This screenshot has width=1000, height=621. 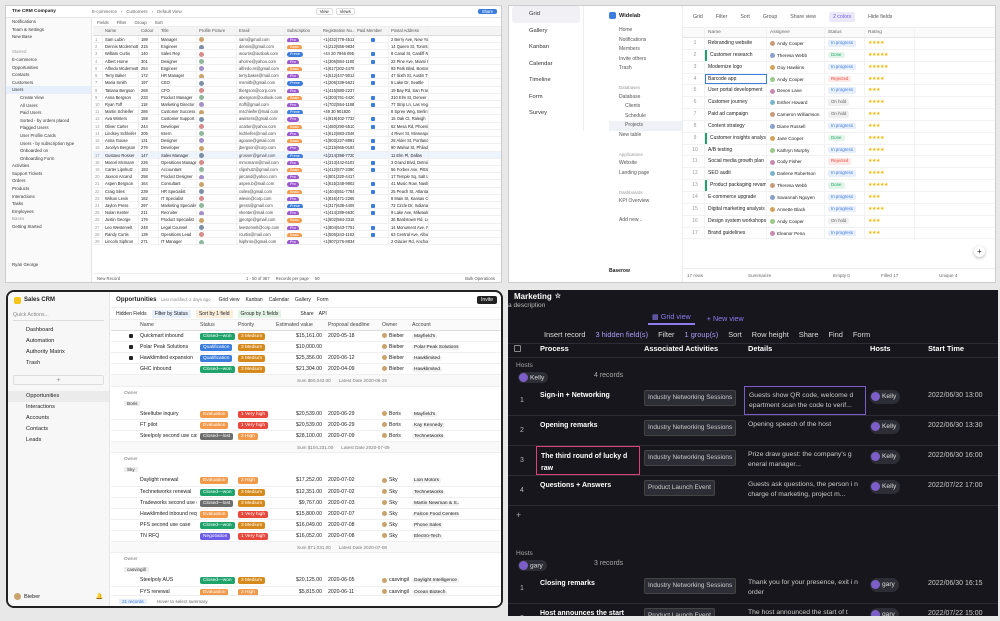 I want to click on cell-registration: +1(512)447-9012, so click(x=339, y=75).